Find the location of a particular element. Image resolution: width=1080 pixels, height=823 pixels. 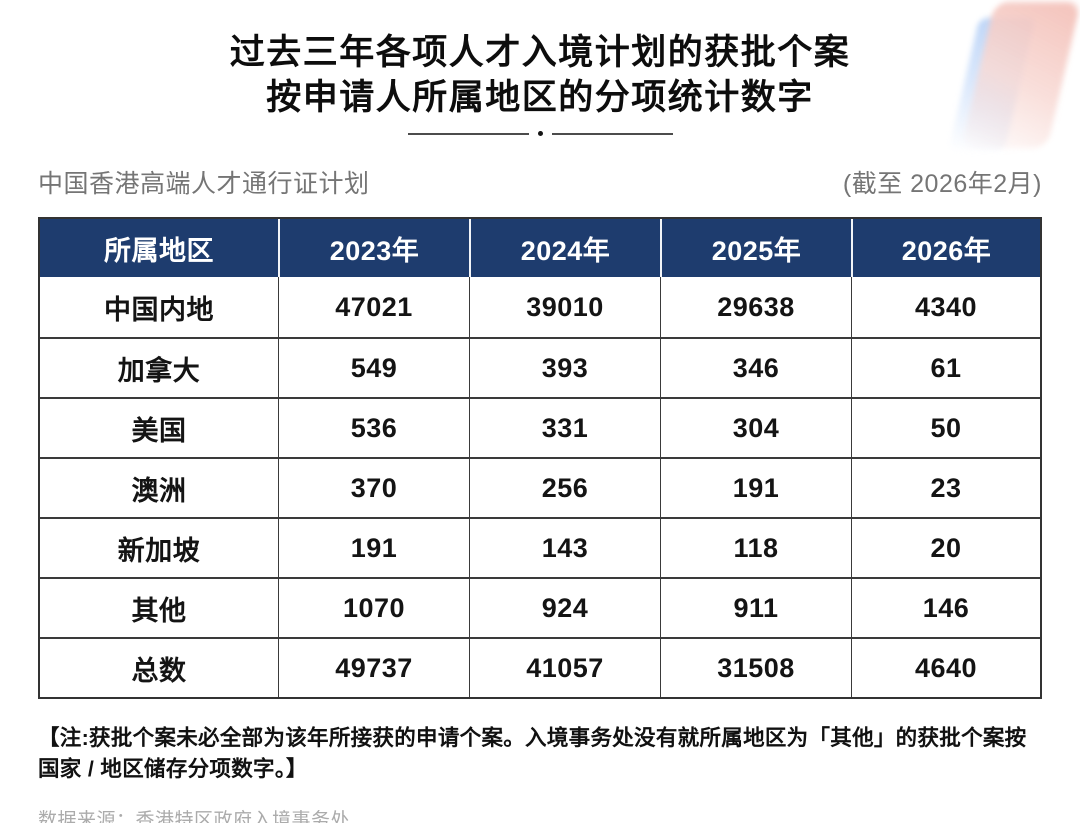

page-title: 过去三年各项人才入境计划的获批个案 按申请人所属地区的分项统计数字 is located at coordinates (540, 75).